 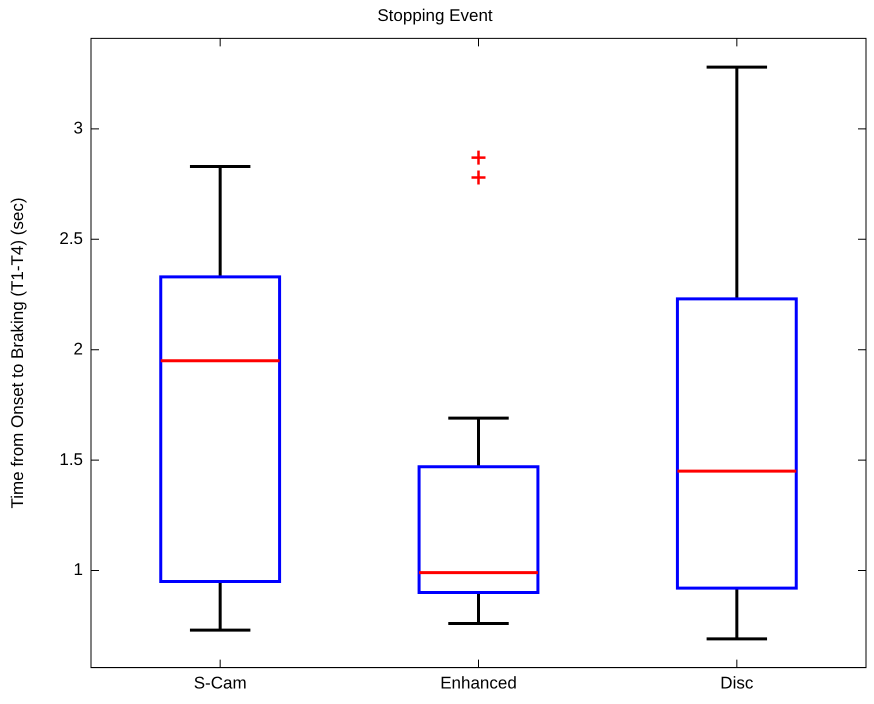 What do you see at coordinates (71, 459) in the screenshot?
I see `y-tick-label: 1.5` at bounding box center [71, 459].